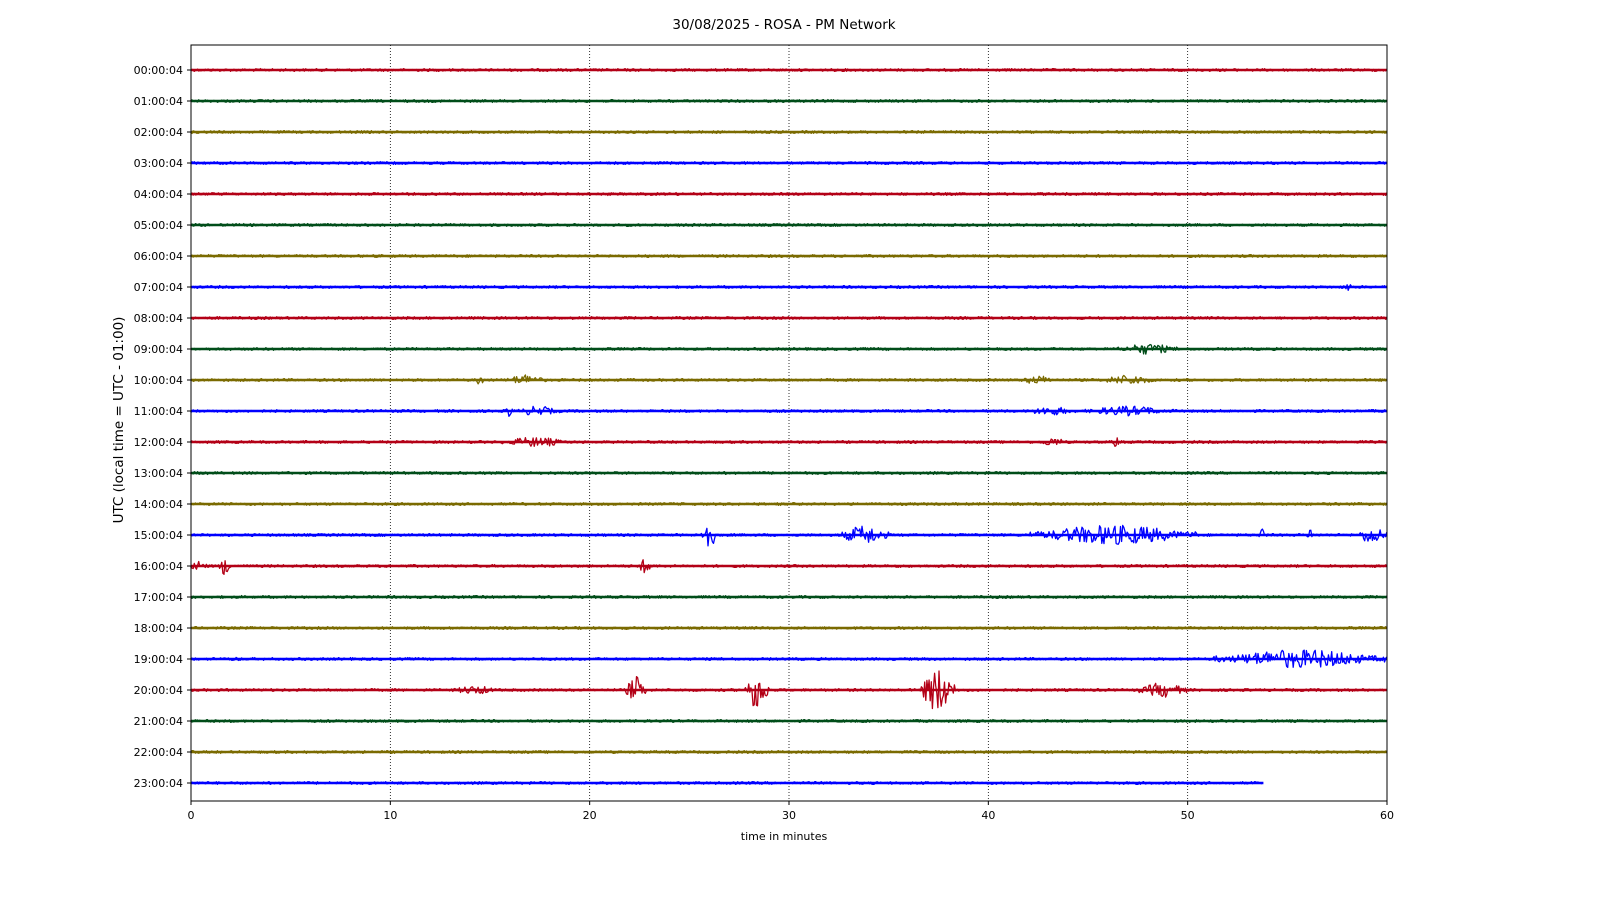 The height and width of the screenshot is (900, 1600). Describe the element at coordinates (119, 420) in the screenshot. I see `y-axis-label: UTC (local time = UTC - 01:00)` at that location.